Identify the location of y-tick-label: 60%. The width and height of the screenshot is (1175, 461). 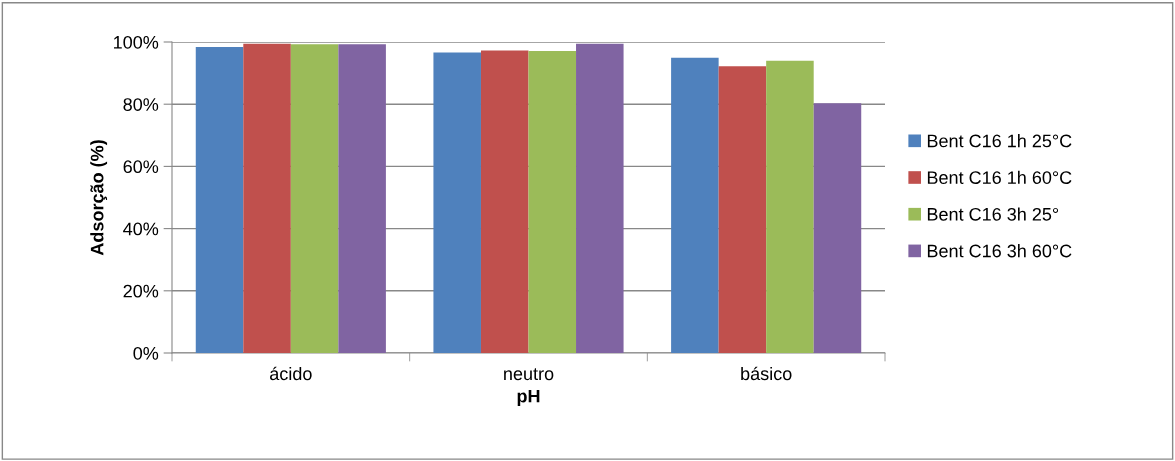
(141, 167).